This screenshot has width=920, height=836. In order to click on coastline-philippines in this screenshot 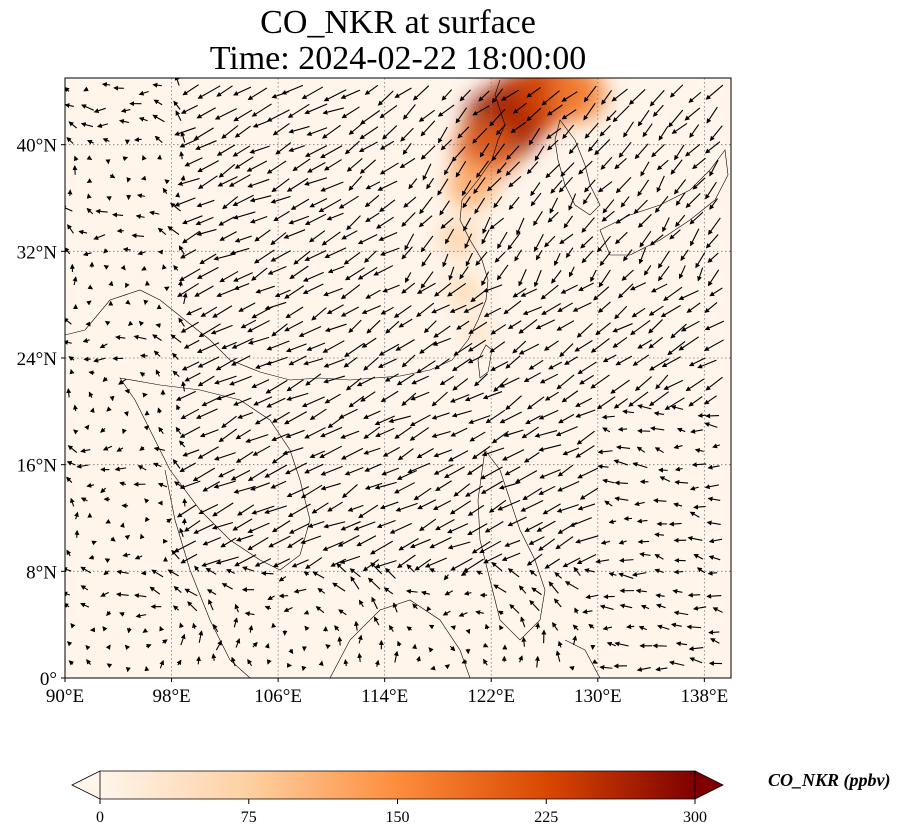, I will do `click(511, 545)`.